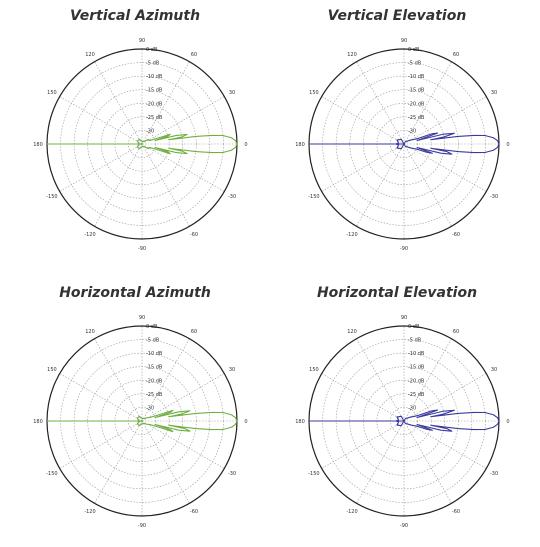 Image resolution: width=540 pixels, height=547 pixels. What do you see at coordinates (397, 293) in the screenshot?
I see `chart-title: Horizontal Elevation` at bounding box center [397, 293].